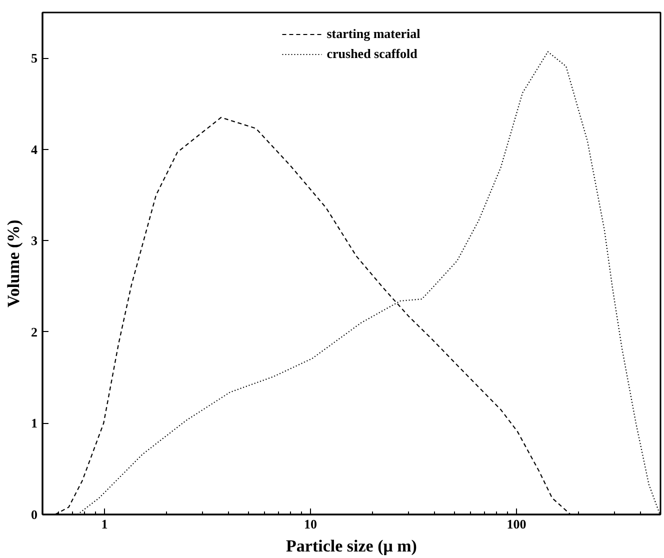 This screenshot has width=664, height=558. What do you see at coordinates (351, 546) in the screenshot?
I see `x-axis-title: Particle size (μ m)` at bounding box center [351, 546].